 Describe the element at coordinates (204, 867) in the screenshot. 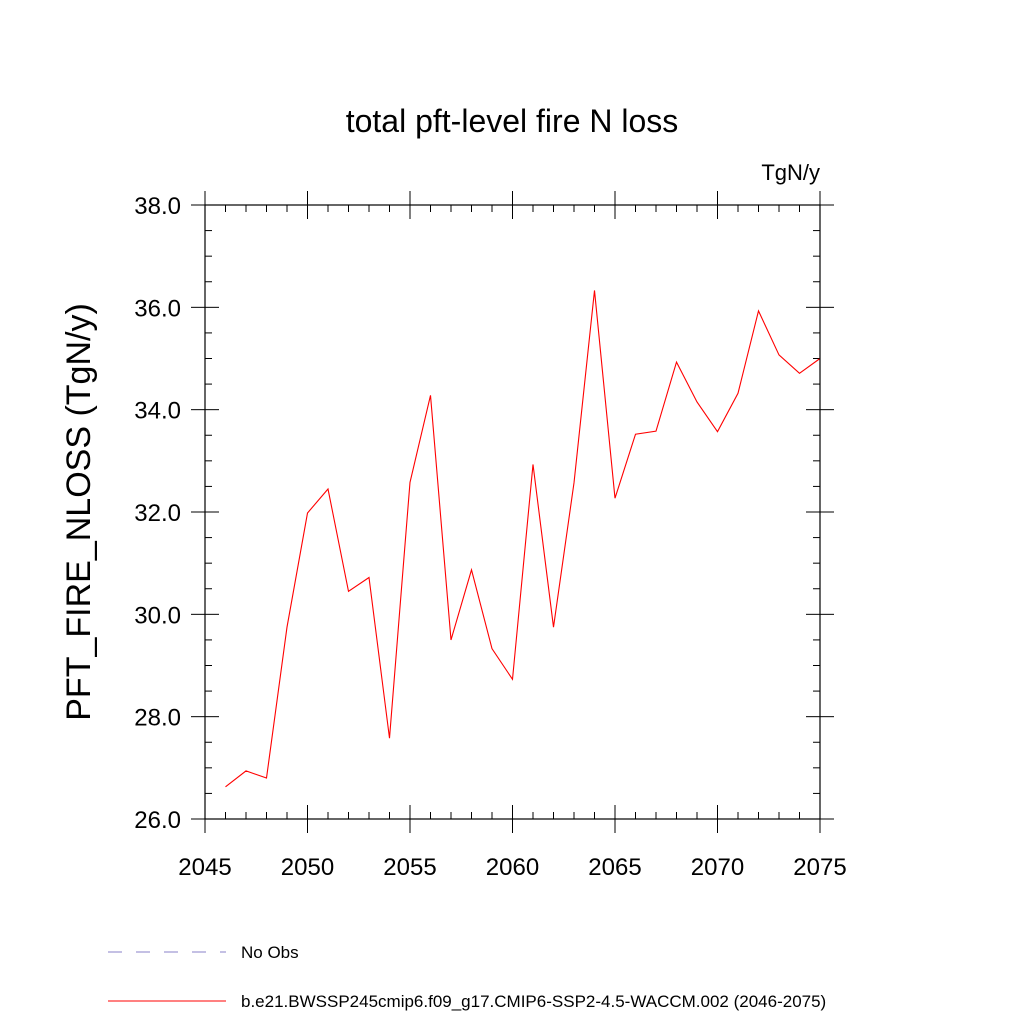

I see `x-tick-label: 2045` at that location.